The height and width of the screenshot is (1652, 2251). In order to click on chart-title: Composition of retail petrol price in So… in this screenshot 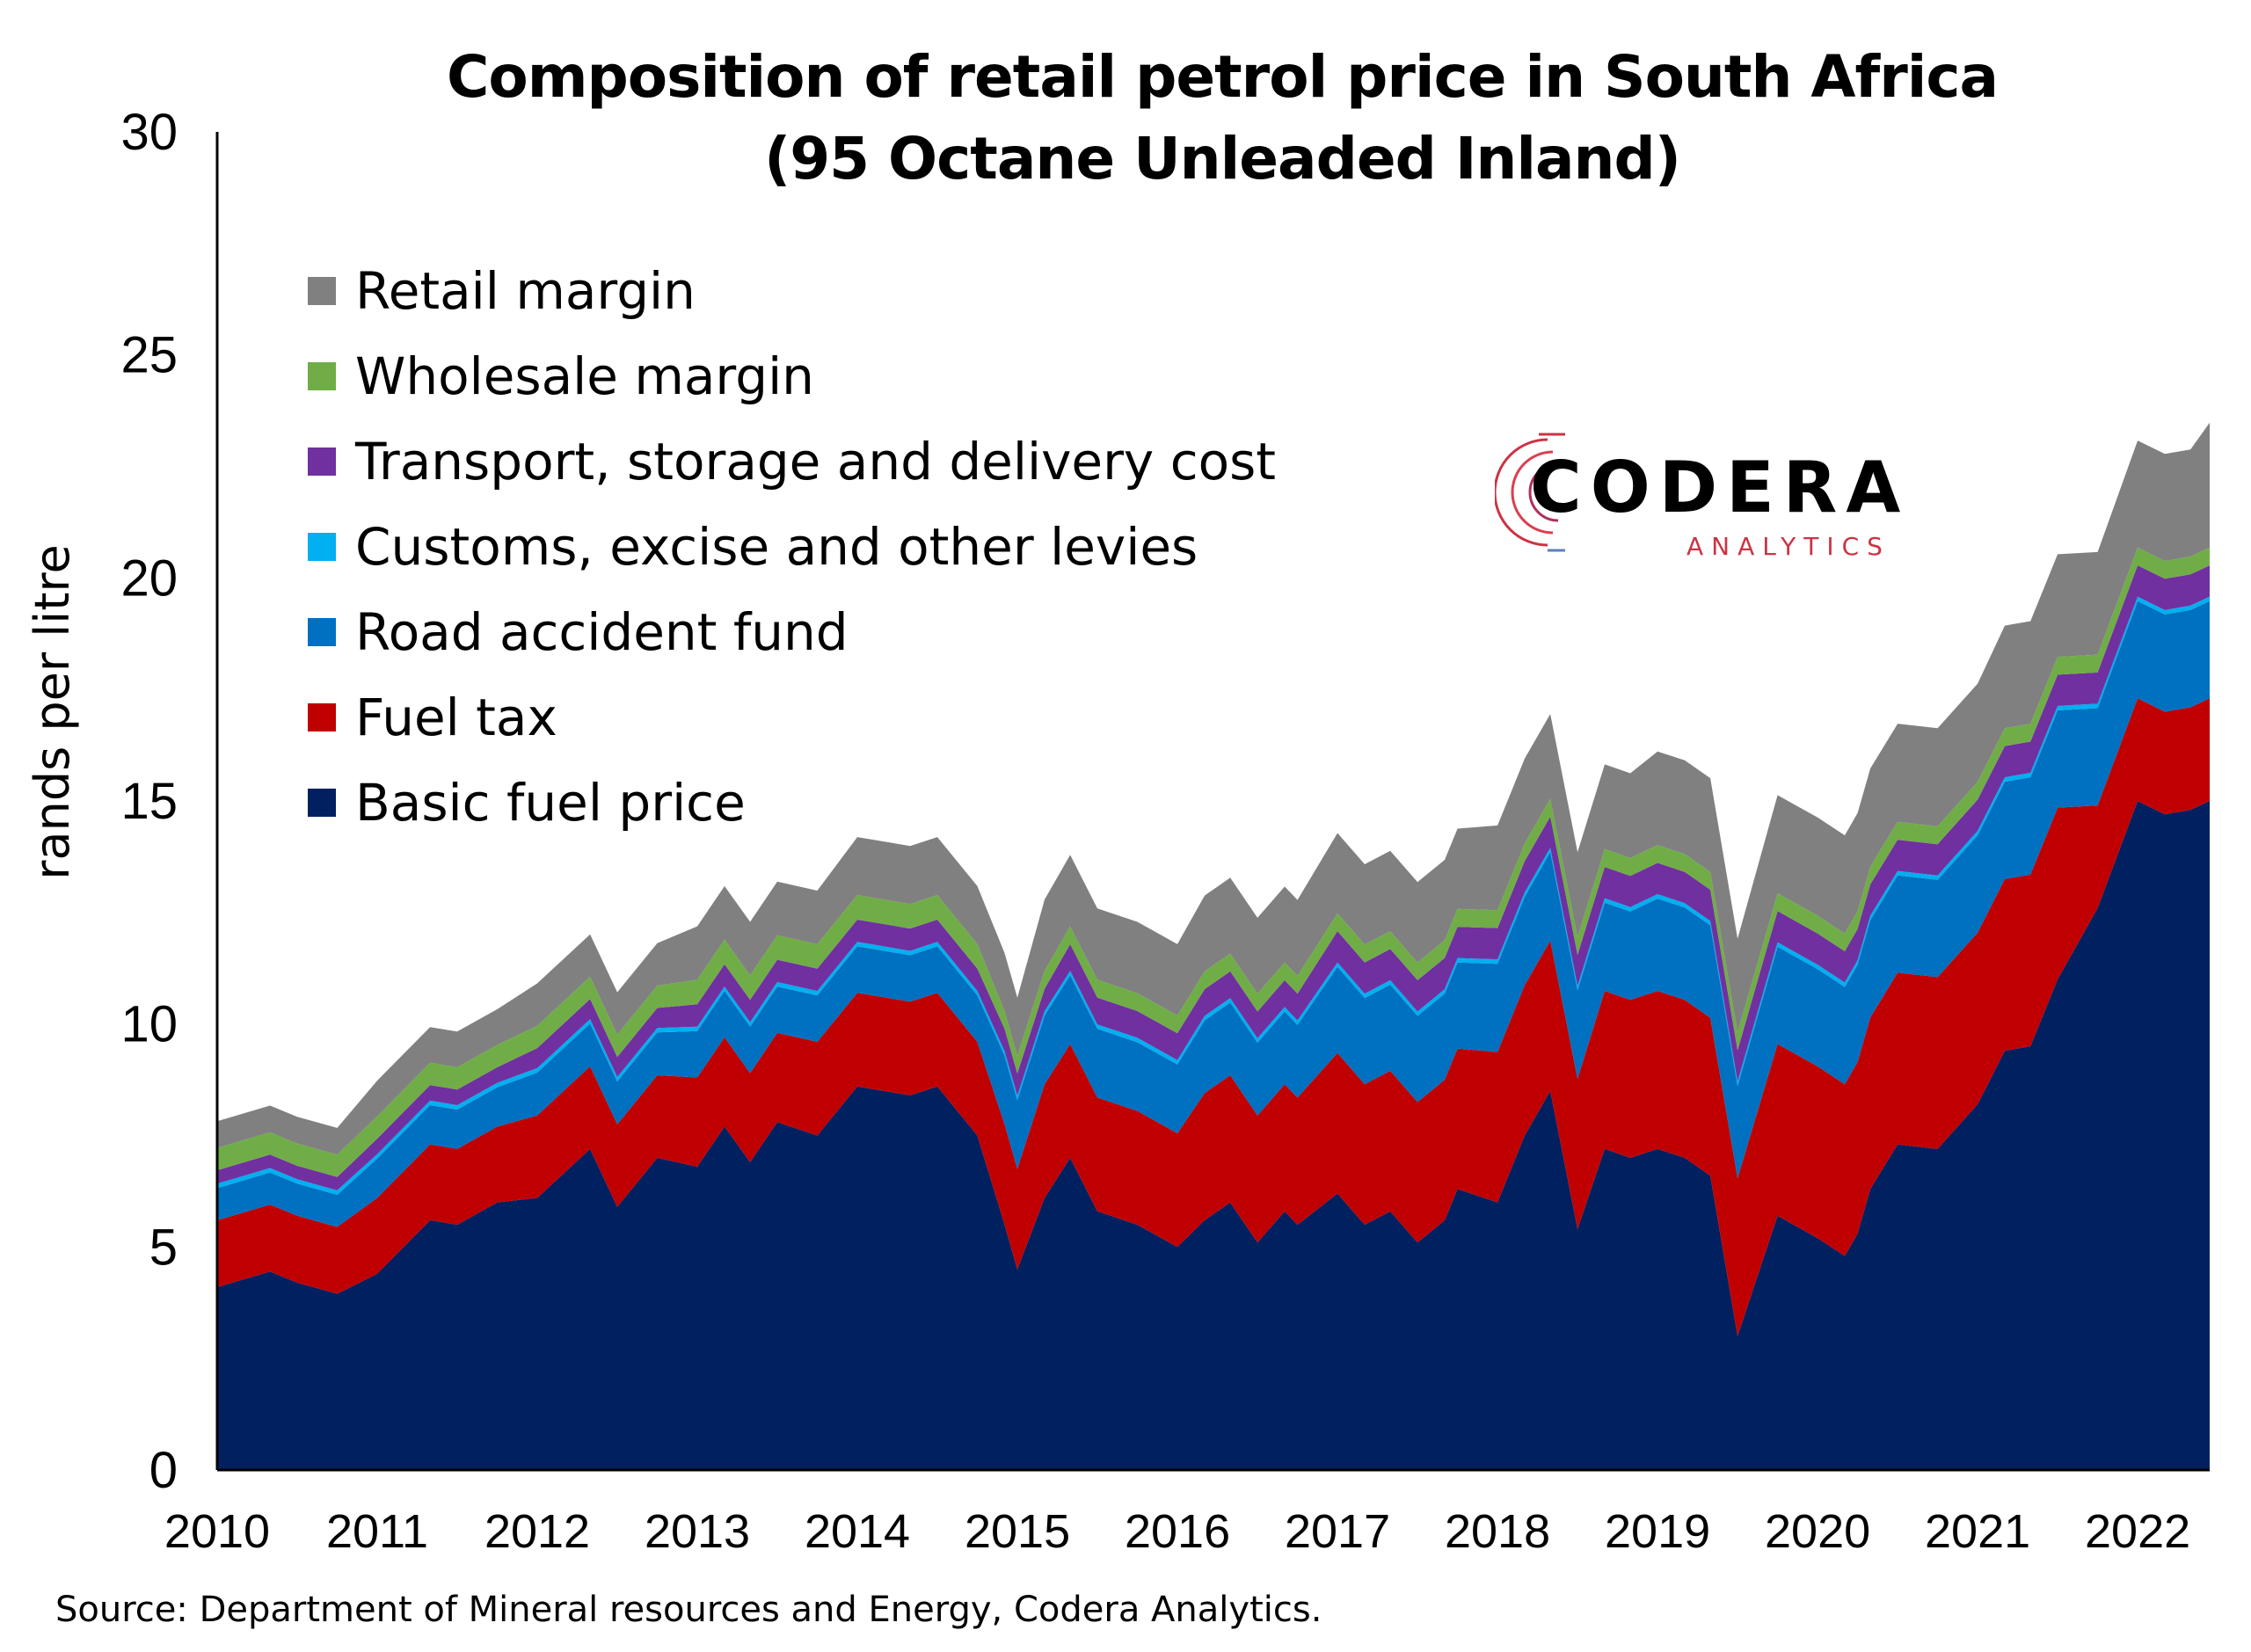, I will do `click(1222, 77)`.